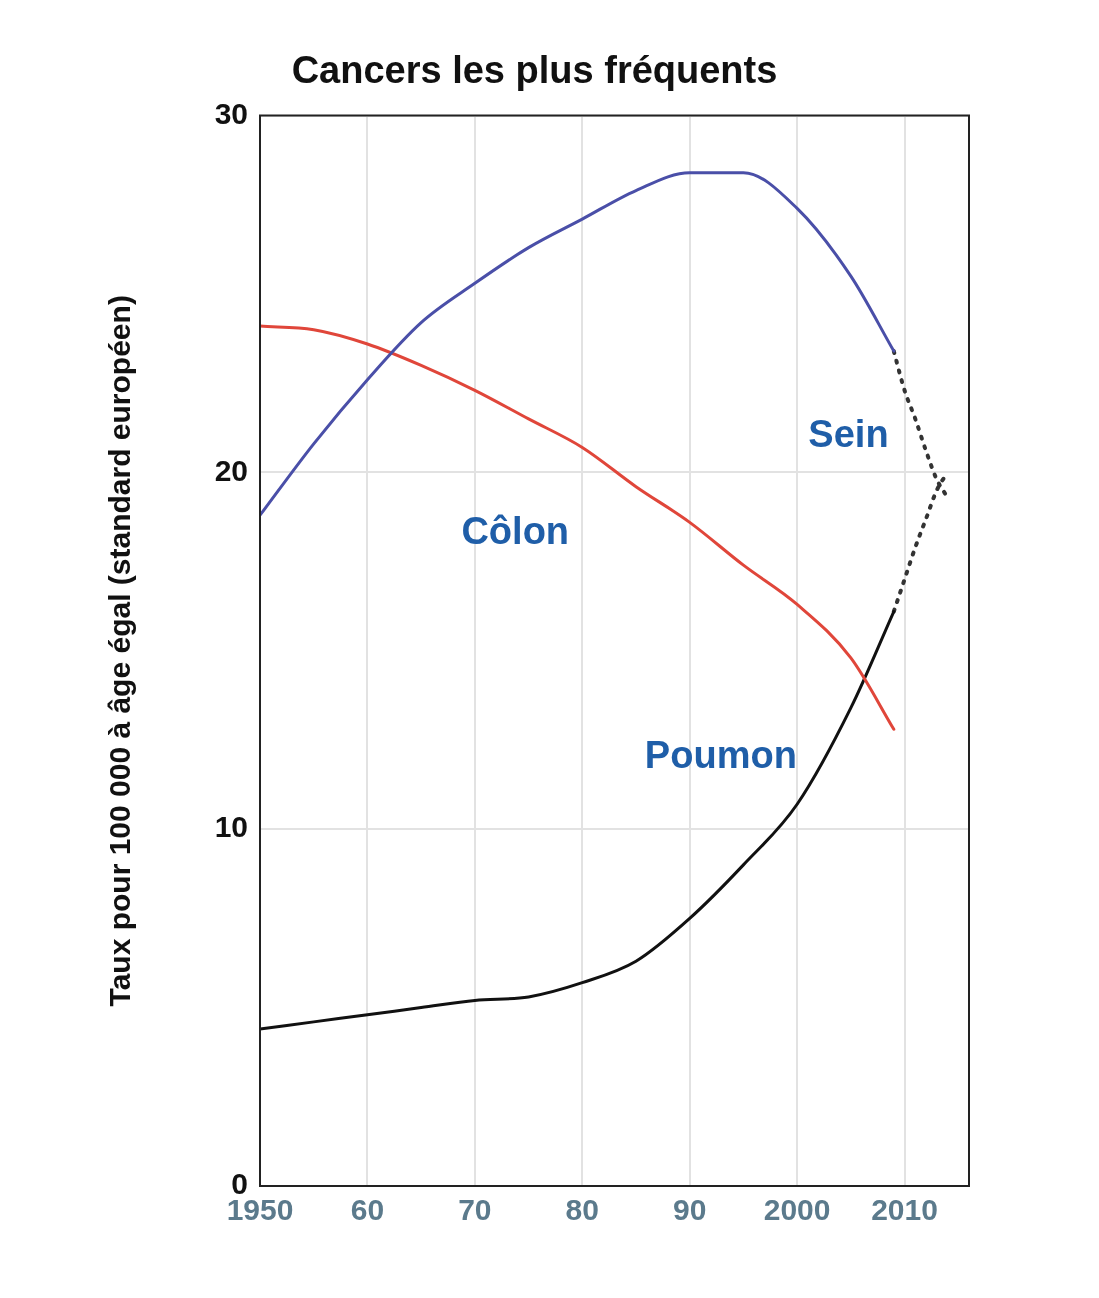 This screenshot has width=1099, height=1298. Describe the element at coordinates (690, 1210) in the screenshot. I see `x-tick-label: 90` at that location.